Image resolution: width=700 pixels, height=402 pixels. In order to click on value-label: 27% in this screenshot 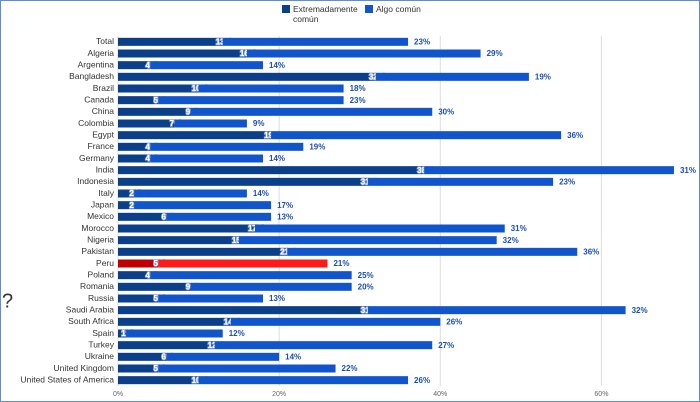, I will do `click(446, 345)`.